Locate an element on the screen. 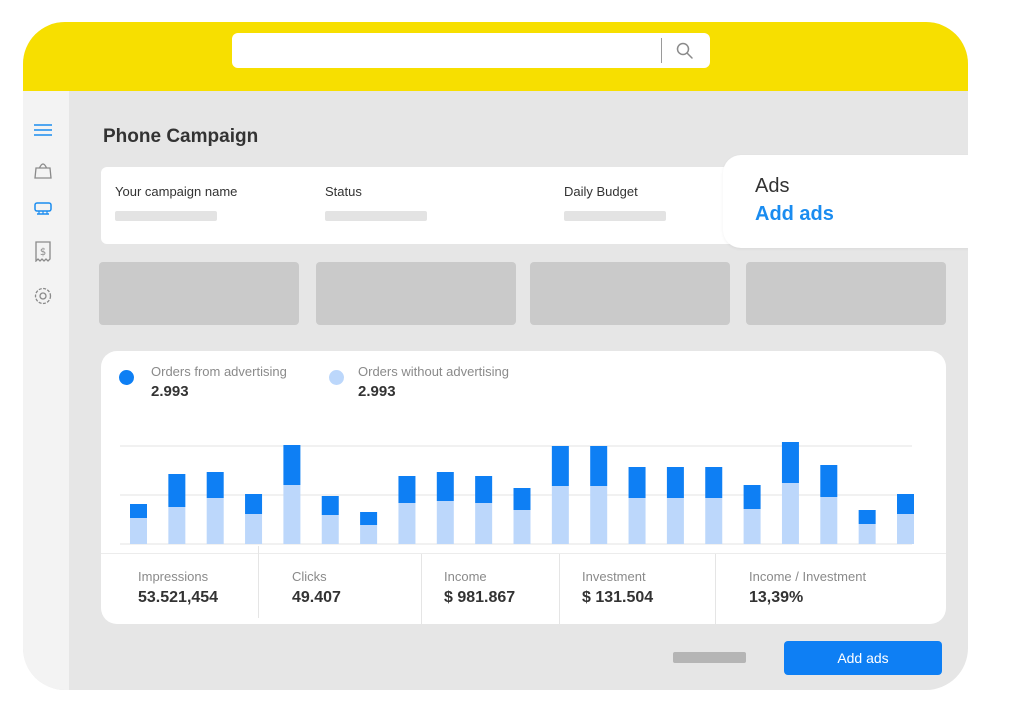 The image size is (1024, 713). legend-dot-advertising is located at coordinates (126, 377).